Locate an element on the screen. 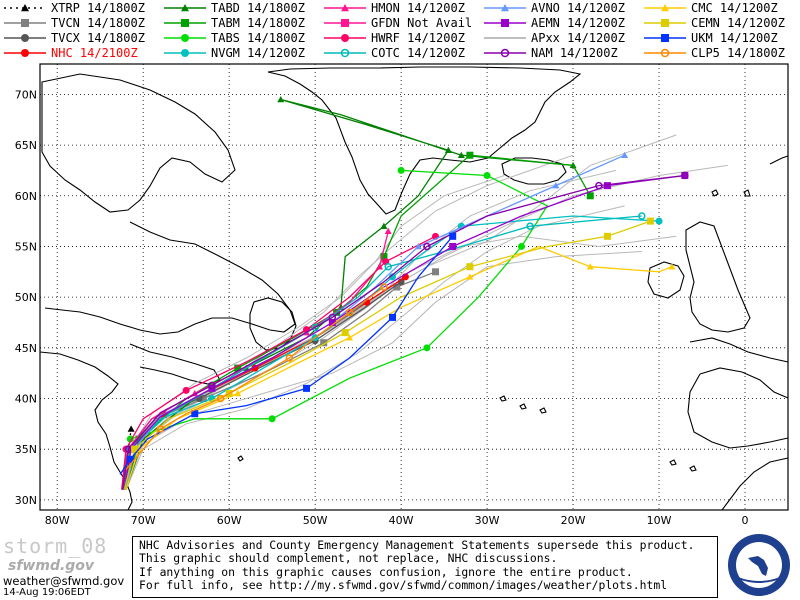 The width and height of the screenshot is (800, 600). labrador-coast is located at coordinates (170, 278).